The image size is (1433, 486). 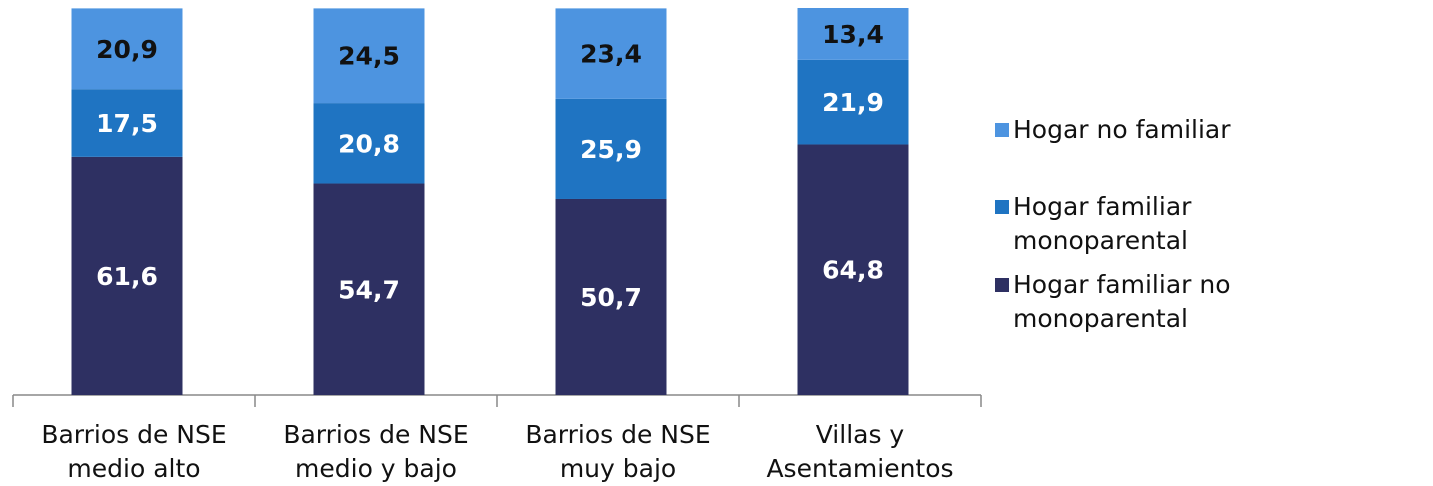 I want to click on legend-label: Hogar familiar monoparental, so click(x=1102, y=223).